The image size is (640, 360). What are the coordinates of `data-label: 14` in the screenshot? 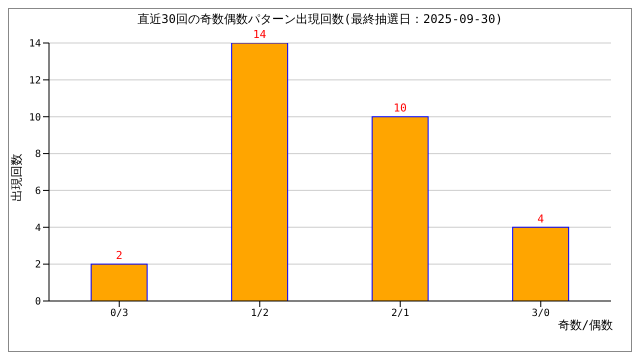 It's located at (260, 34).